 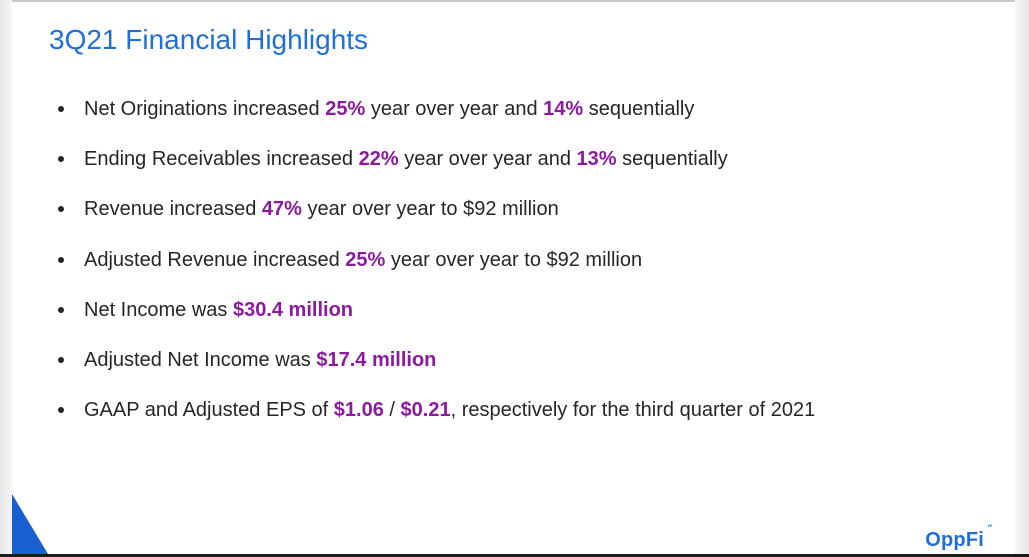 I want to click on highlighted-figure: $30.4 million, so click(x=293, y=309).